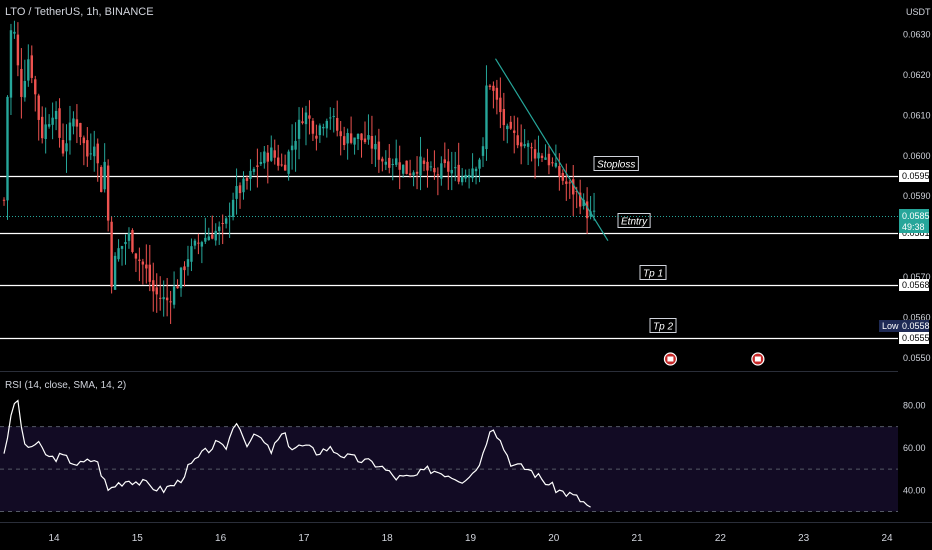 The width and height of the screenshot is (932, 550). I want to click on price-tick-label: 0.0590, so click(917, 196).